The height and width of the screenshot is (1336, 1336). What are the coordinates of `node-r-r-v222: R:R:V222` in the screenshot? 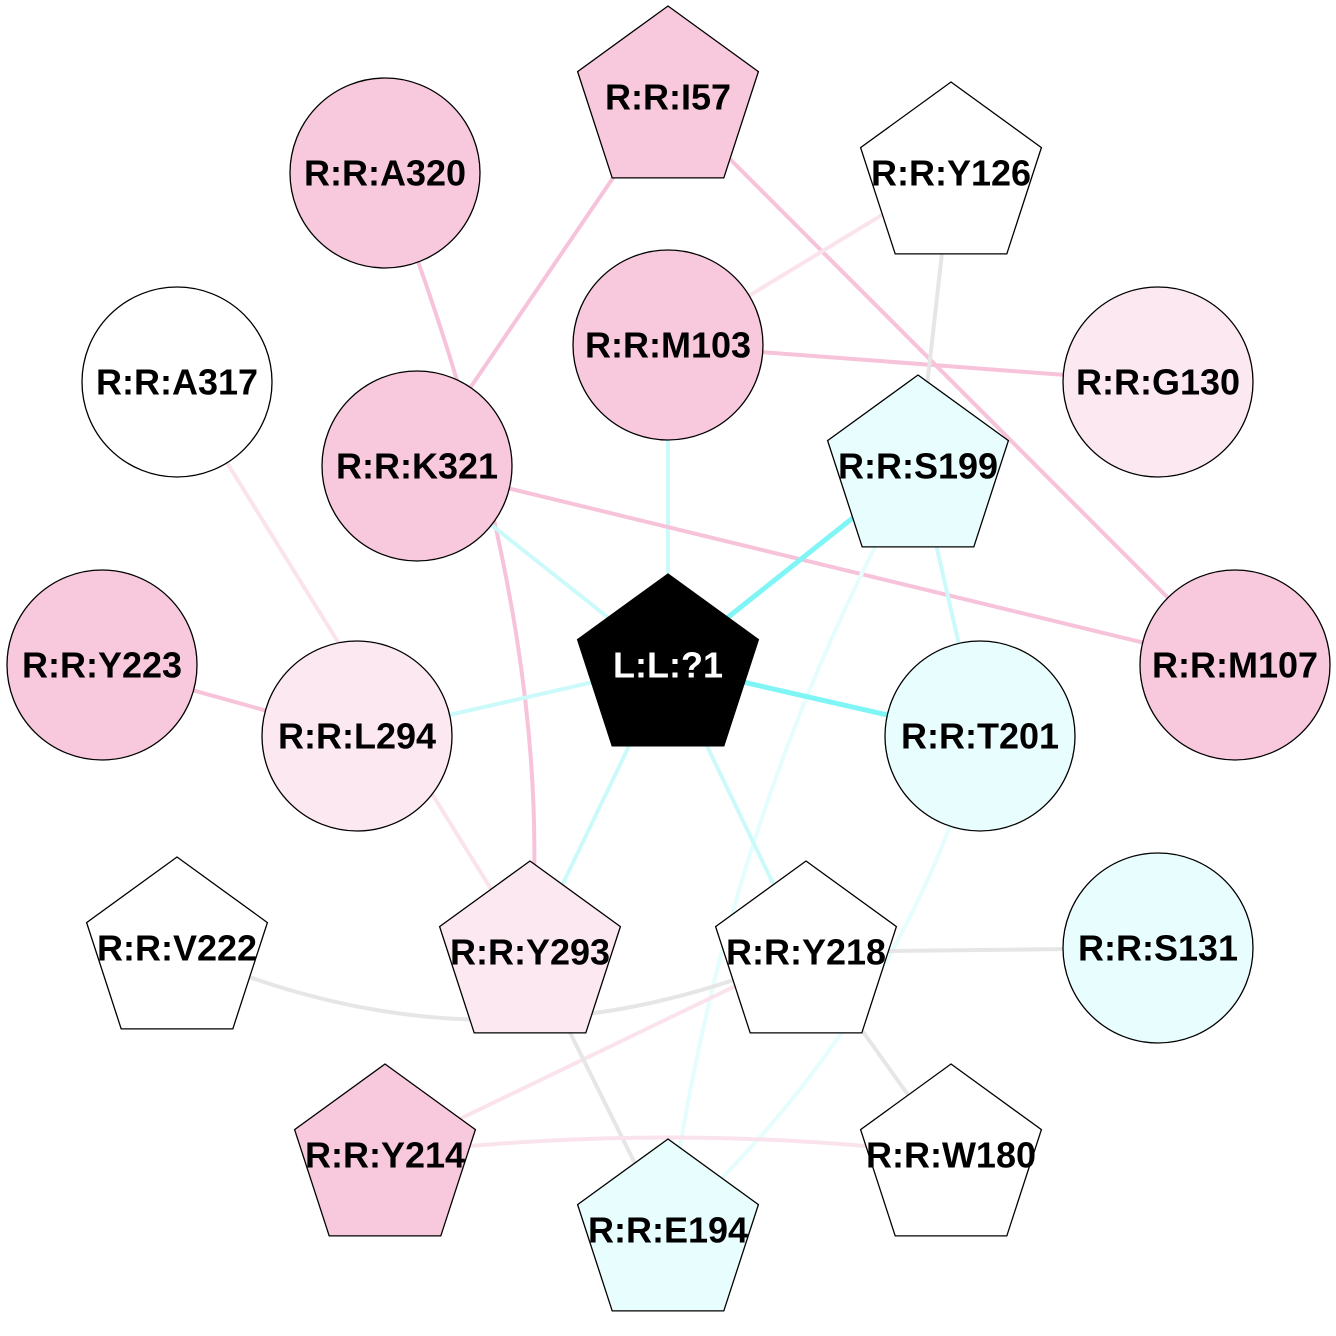 It's located at (177, 943).